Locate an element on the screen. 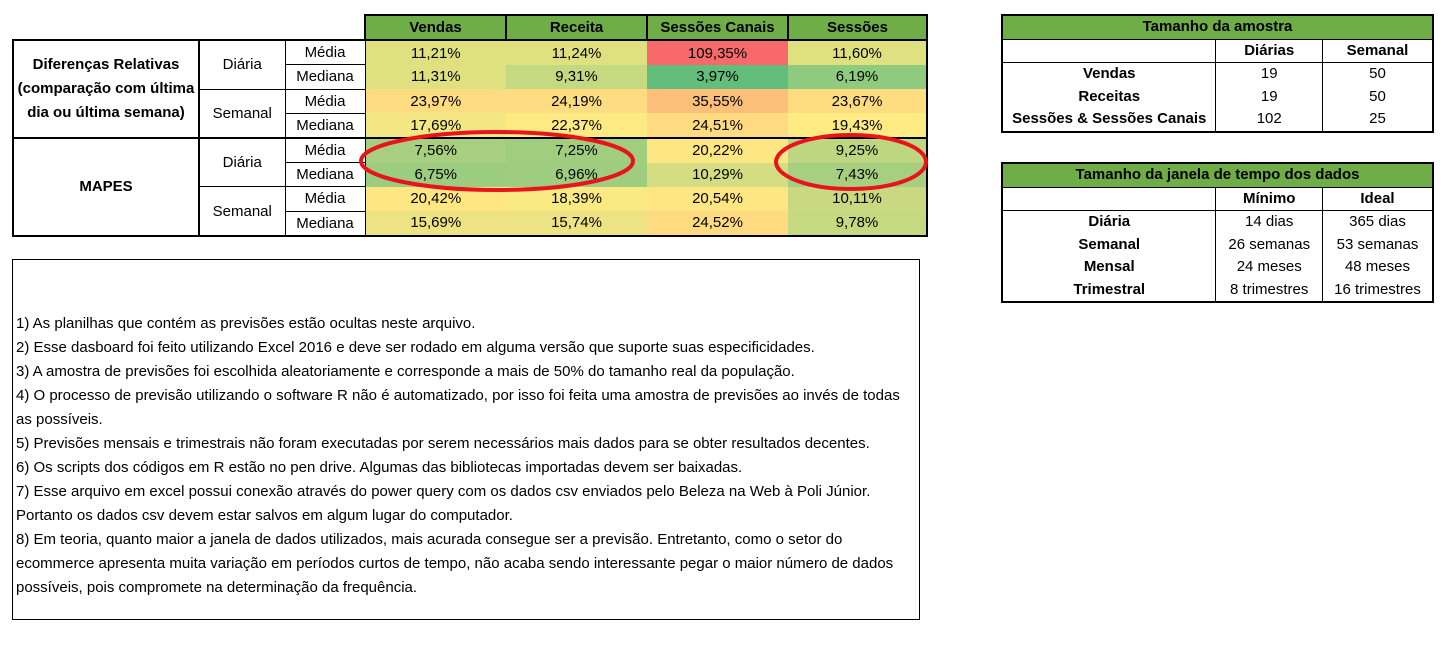 The height and width of the screenshot is (645, 1443). data-cell: 10,11% is located at coordinates (858, 198).